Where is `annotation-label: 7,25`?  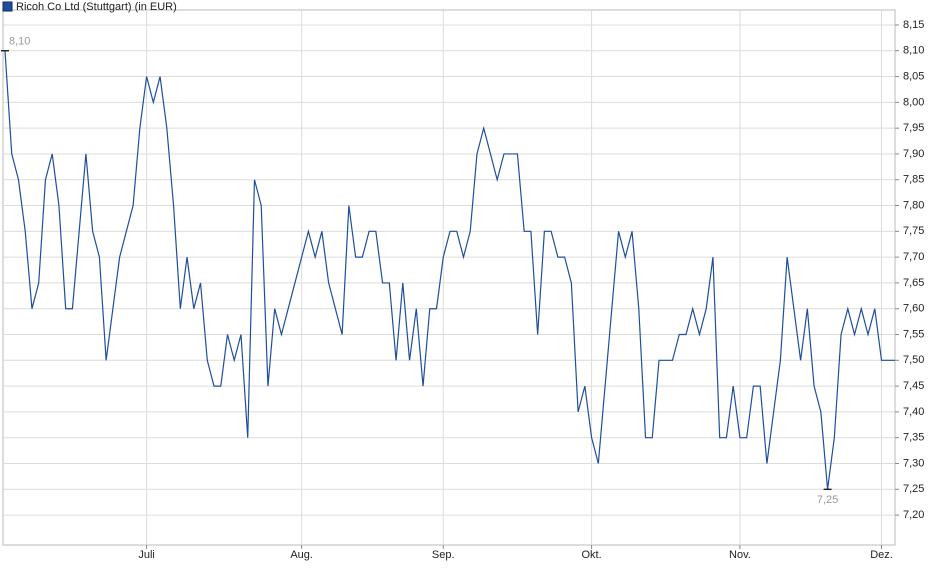
annotation-label: 7,25 is located at coordinates (827, 500).